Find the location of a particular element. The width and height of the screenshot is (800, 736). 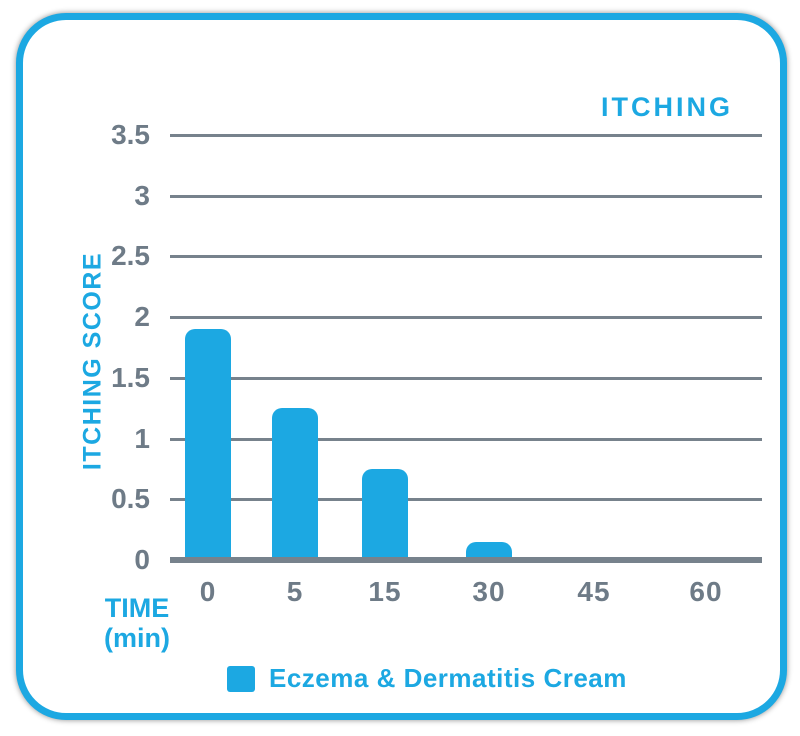

x-tick-label-15: 15 is located at coordinates (385, 591).